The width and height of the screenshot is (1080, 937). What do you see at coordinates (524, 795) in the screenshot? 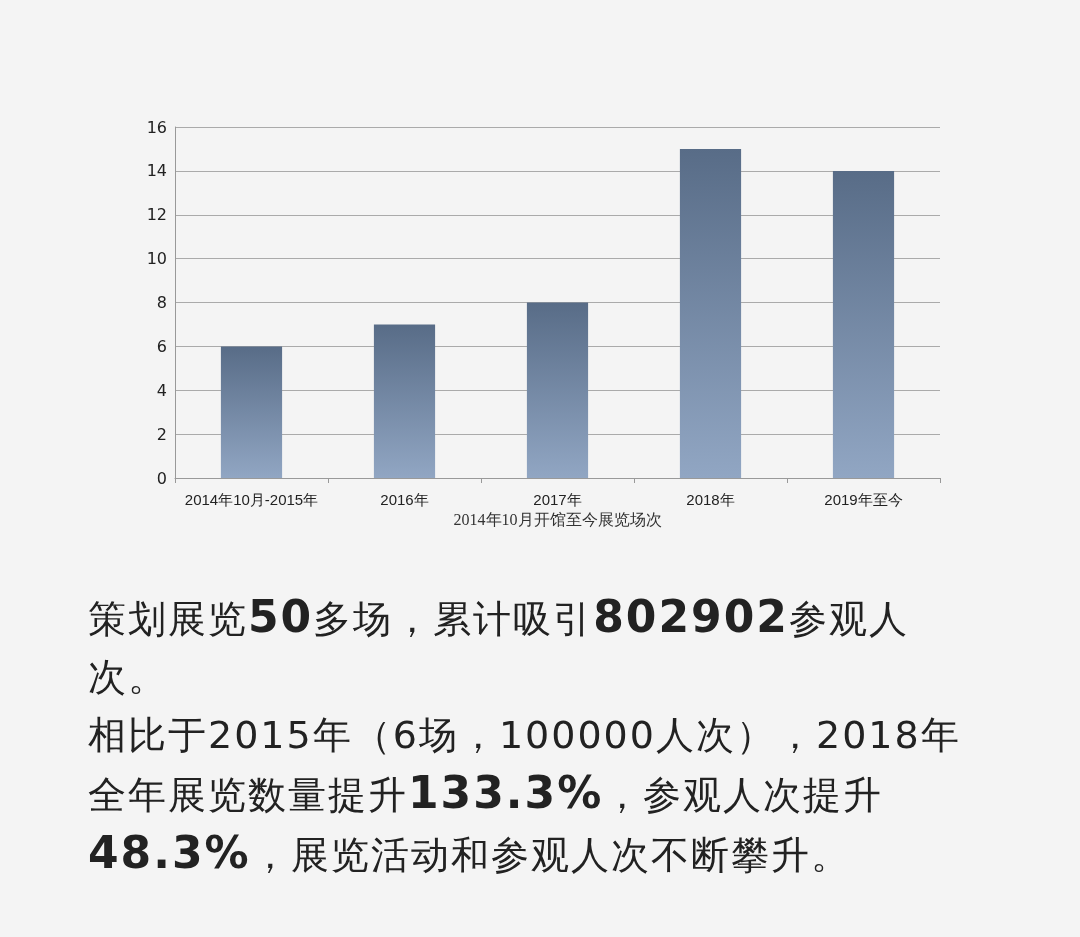
I see `text: 相比于2015年（6场，100000人次），2018年全年展览数量提升133.3%，参观人次提升48.3%，展览活动和参观人次不断攀升。` at bounding box center [524, 795].